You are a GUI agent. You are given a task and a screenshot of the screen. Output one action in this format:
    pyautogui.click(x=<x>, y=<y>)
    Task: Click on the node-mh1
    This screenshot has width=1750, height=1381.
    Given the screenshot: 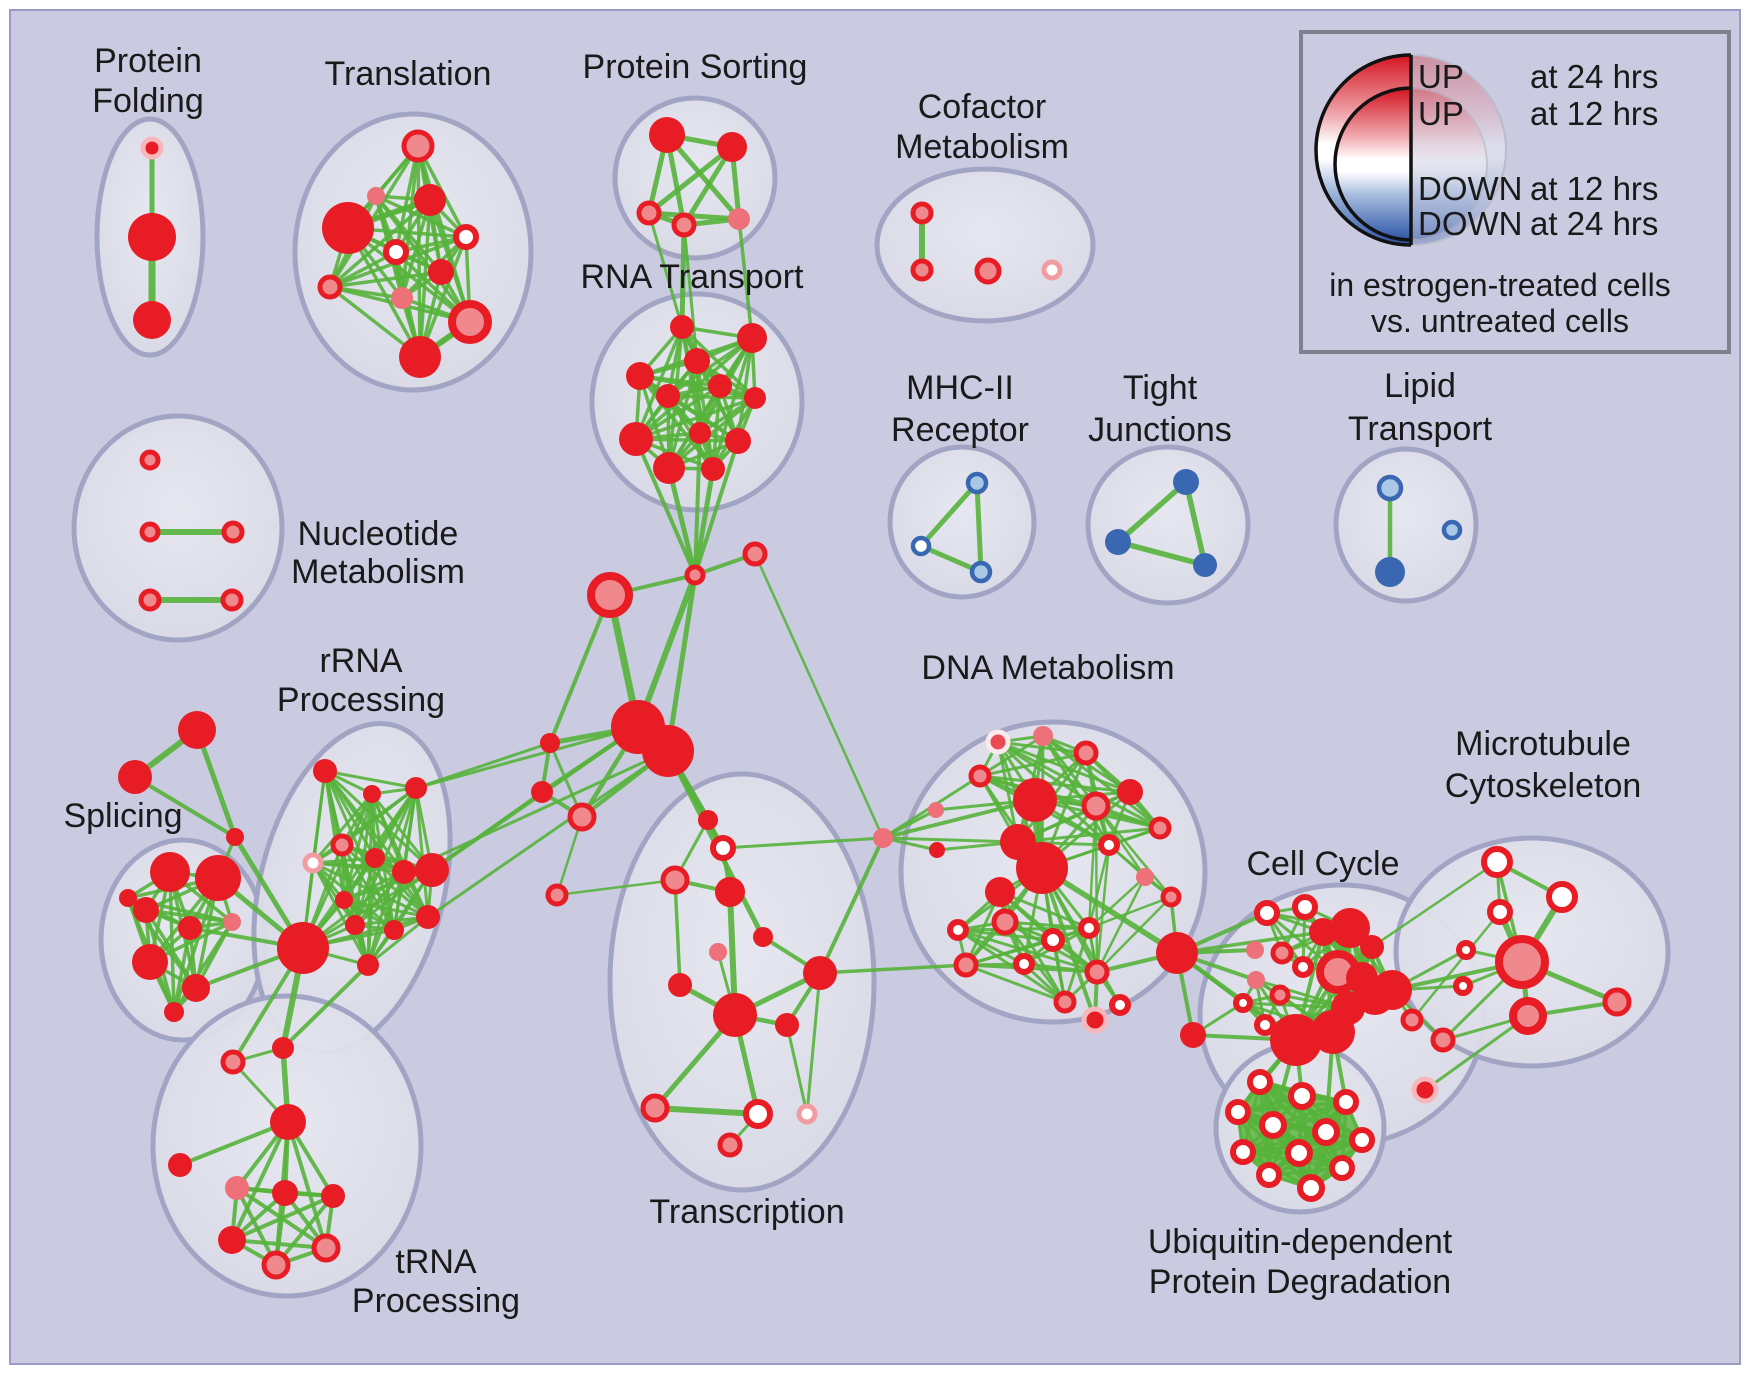 What is the action you would take?
    pyautogui.click(x=977, y=483)
    